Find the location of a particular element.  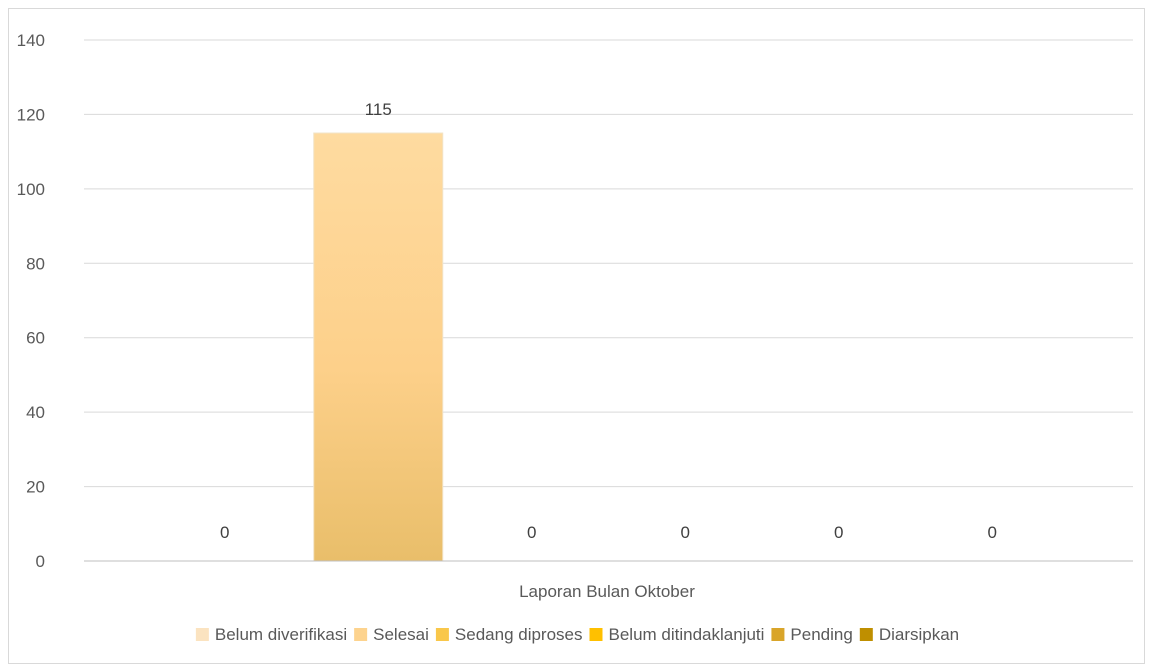

legend-item-belum-ditindaklanjuti: Belum ditindaklanjuti is located at coordinates (677, 634).